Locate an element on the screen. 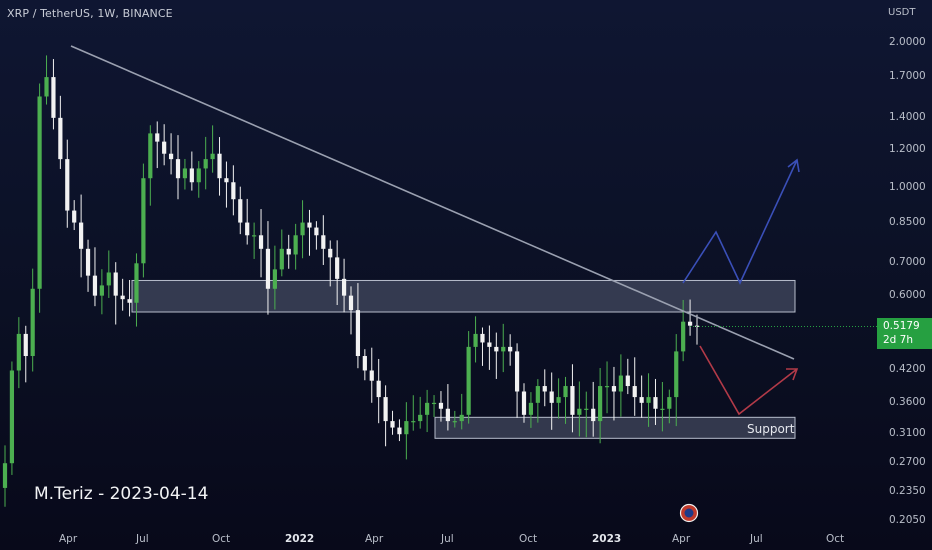  price-tick: 1.2000 is located at coordinates (907, 149).